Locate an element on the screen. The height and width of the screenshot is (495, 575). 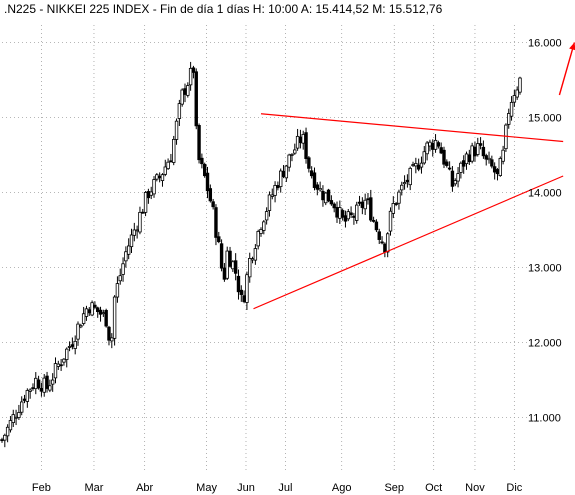
x-tick-label: Oct is located at coordinates (433, 488).